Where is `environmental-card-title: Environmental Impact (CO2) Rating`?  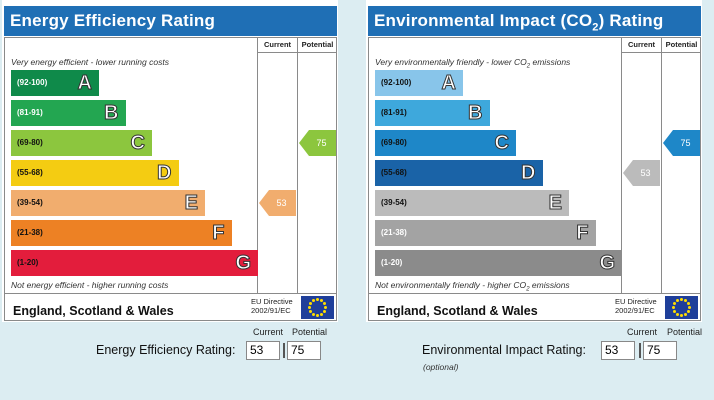
environmental-card-title: Environmental Impact (CO2) Rating is located at coordinates (534, 21).